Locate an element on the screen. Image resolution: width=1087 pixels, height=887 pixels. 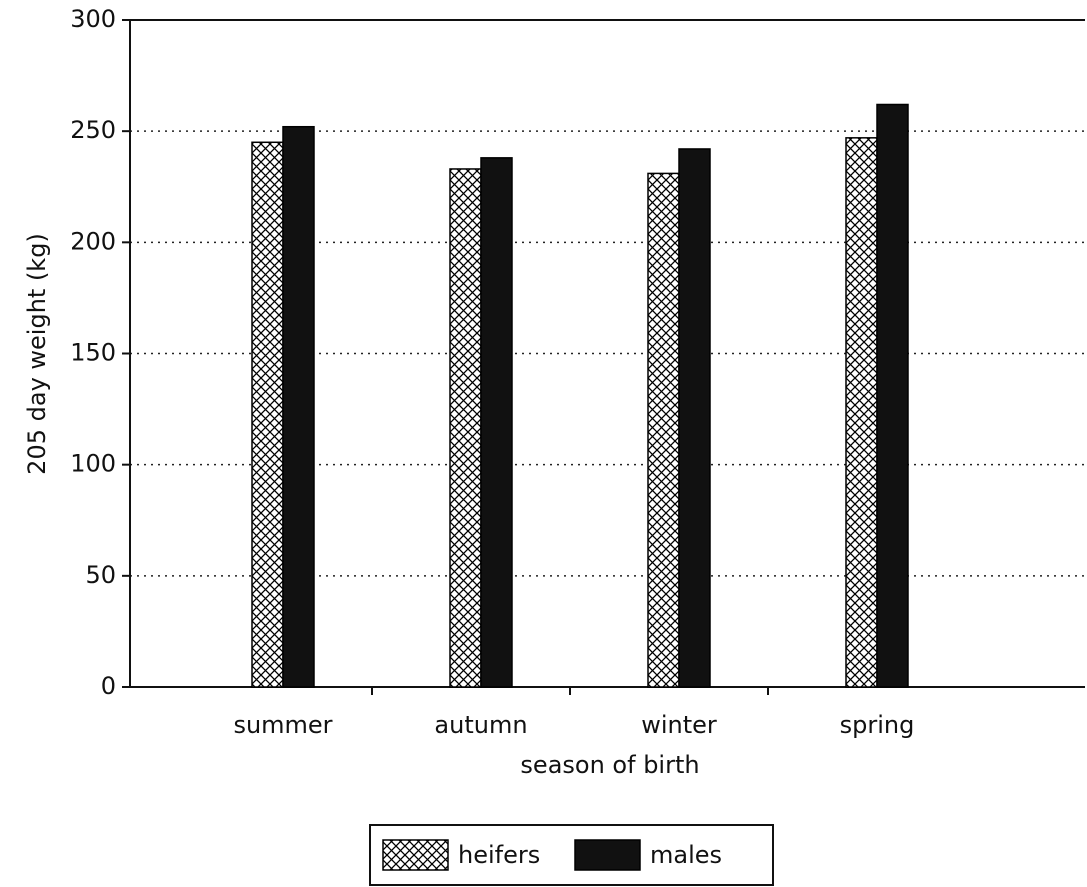
legend-box is located at coordinates (571, 855).